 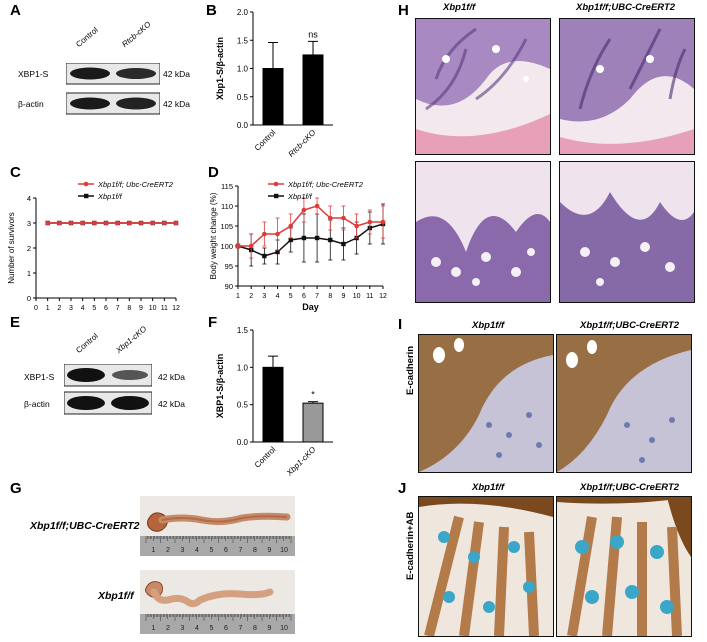 I want to click on size-label-beta-actin-e: 42 kDa, so click(x=171, y=404).